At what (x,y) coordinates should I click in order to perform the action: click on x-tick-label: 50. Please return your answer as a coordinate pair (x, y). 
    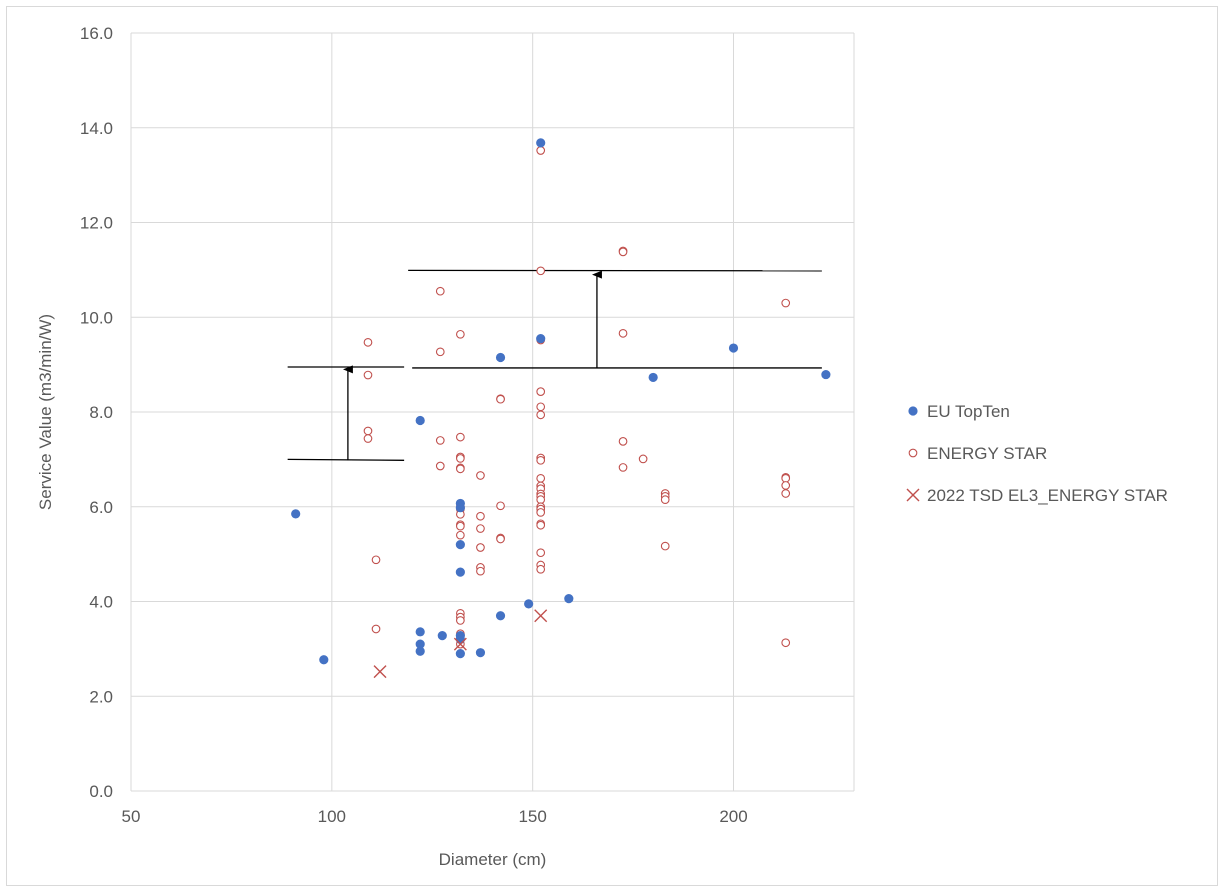
    Looking at the image, I should click on (131, 816).